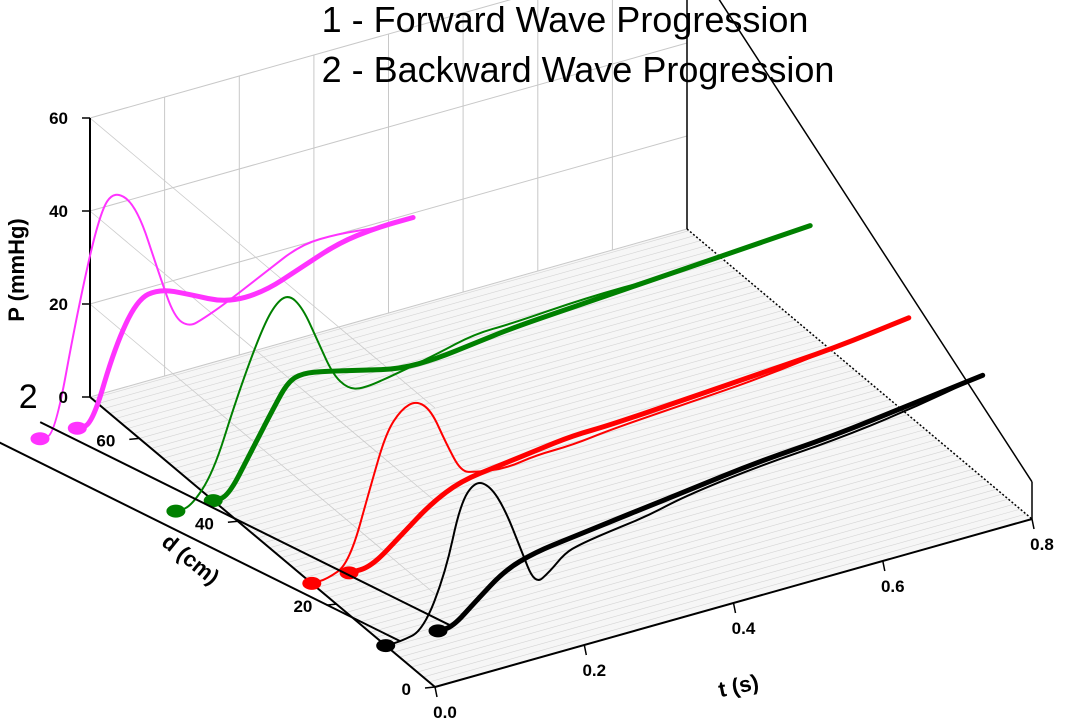 Image resolution: width=1078 pixels, height=720 pixels. What do you see at coordinates (105, 440) in the screenshot?
I see `y-tick-label: 60` at bounding box center [105, 440].